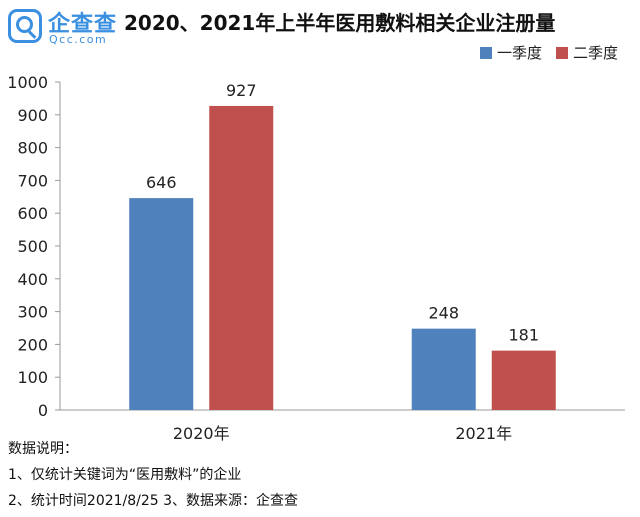 The height and width of the screenshot is (517, 640). Describe the element at coordinates (340, 23) in the screenshot. I see `chart-title: 2020、2021年上半年医用敷料相关企业注册量` at that location.